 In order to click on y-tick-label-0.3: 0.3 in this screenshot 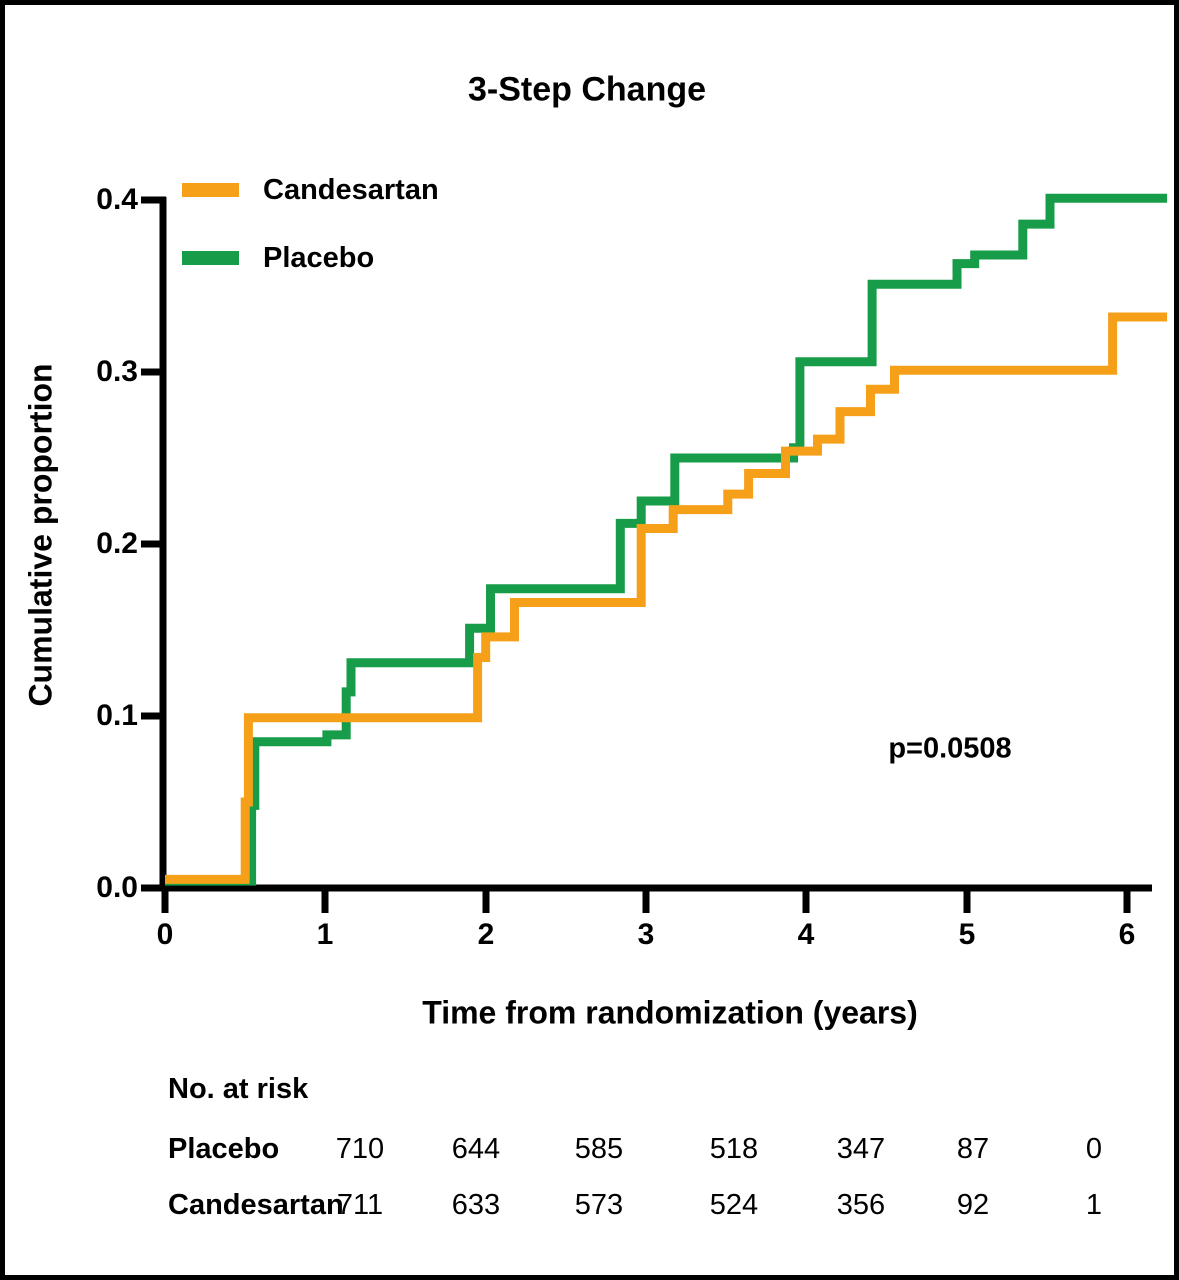, I will do `click(117, 371)`.